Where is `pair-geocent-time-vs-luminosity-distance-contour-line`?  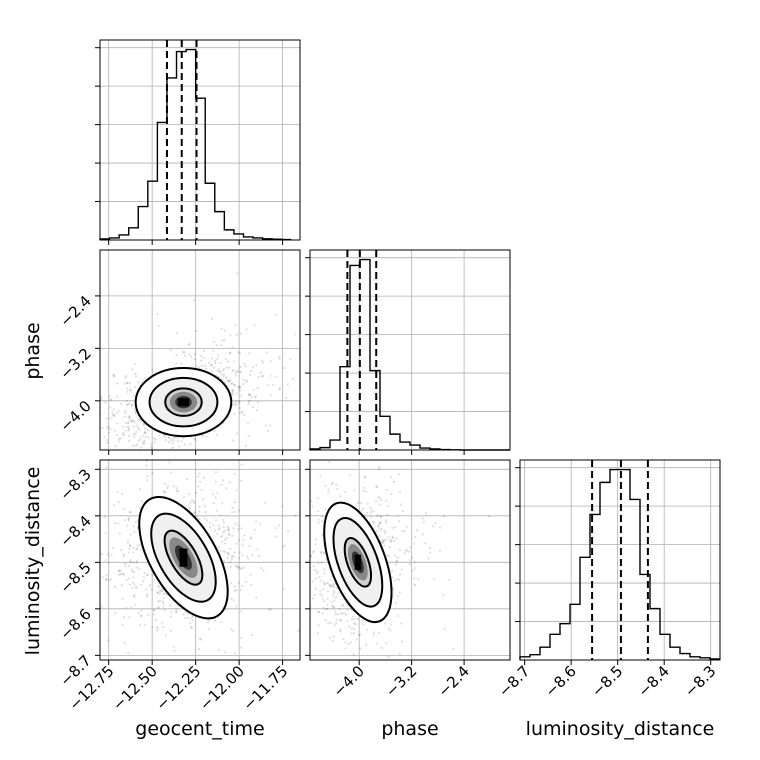
pair-geocent-time-vs-luminosity-distance-contour-line is located at coordinates (183, 557).